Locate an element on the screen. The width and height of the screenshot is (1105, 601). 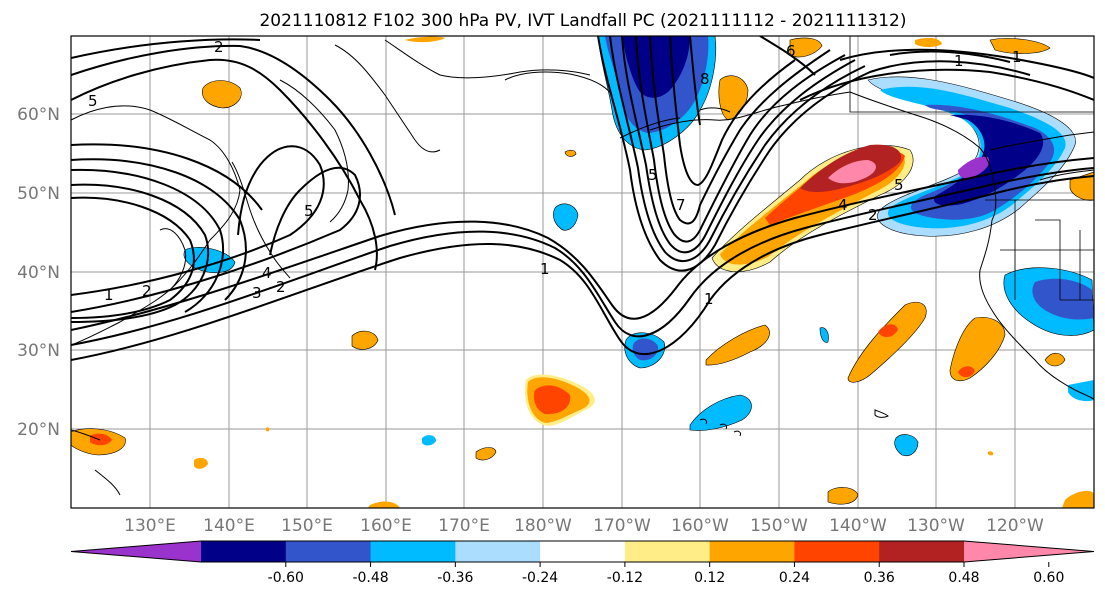
lon-label: 170°E is located at coordinates (464, 526).